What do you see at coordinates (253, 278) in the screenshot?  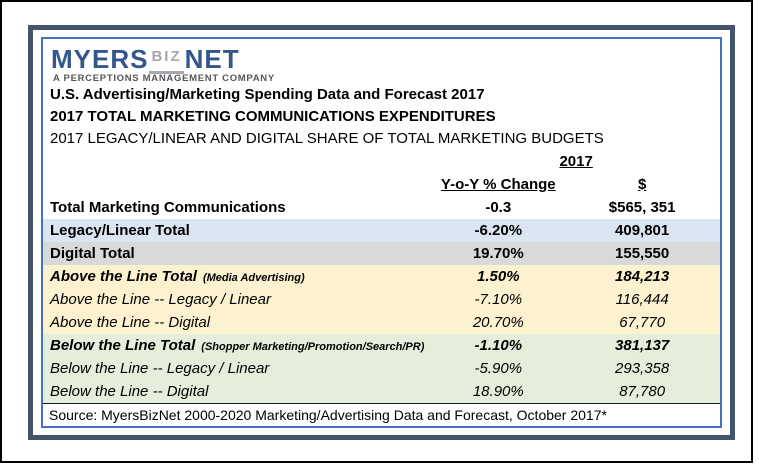 I see `row-label-note: (Media Advertising)` at bounding box center [253, 278].